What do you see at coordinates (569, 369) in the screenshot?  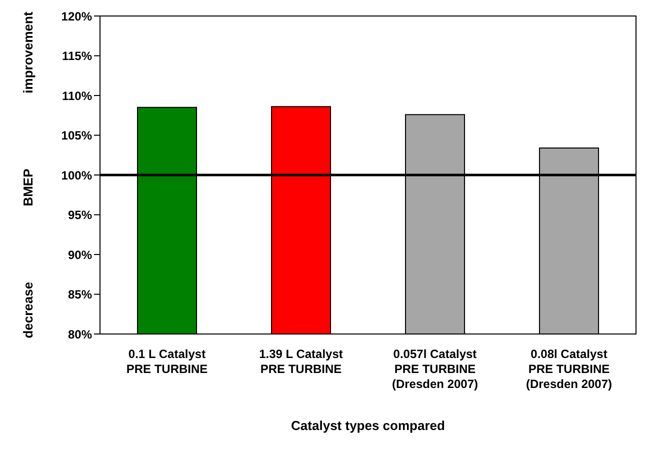 I see `x-tick-label: 0.08l Catalyst PRE TURBINE (Dresden 2007)` at bounding box center [569, 369].